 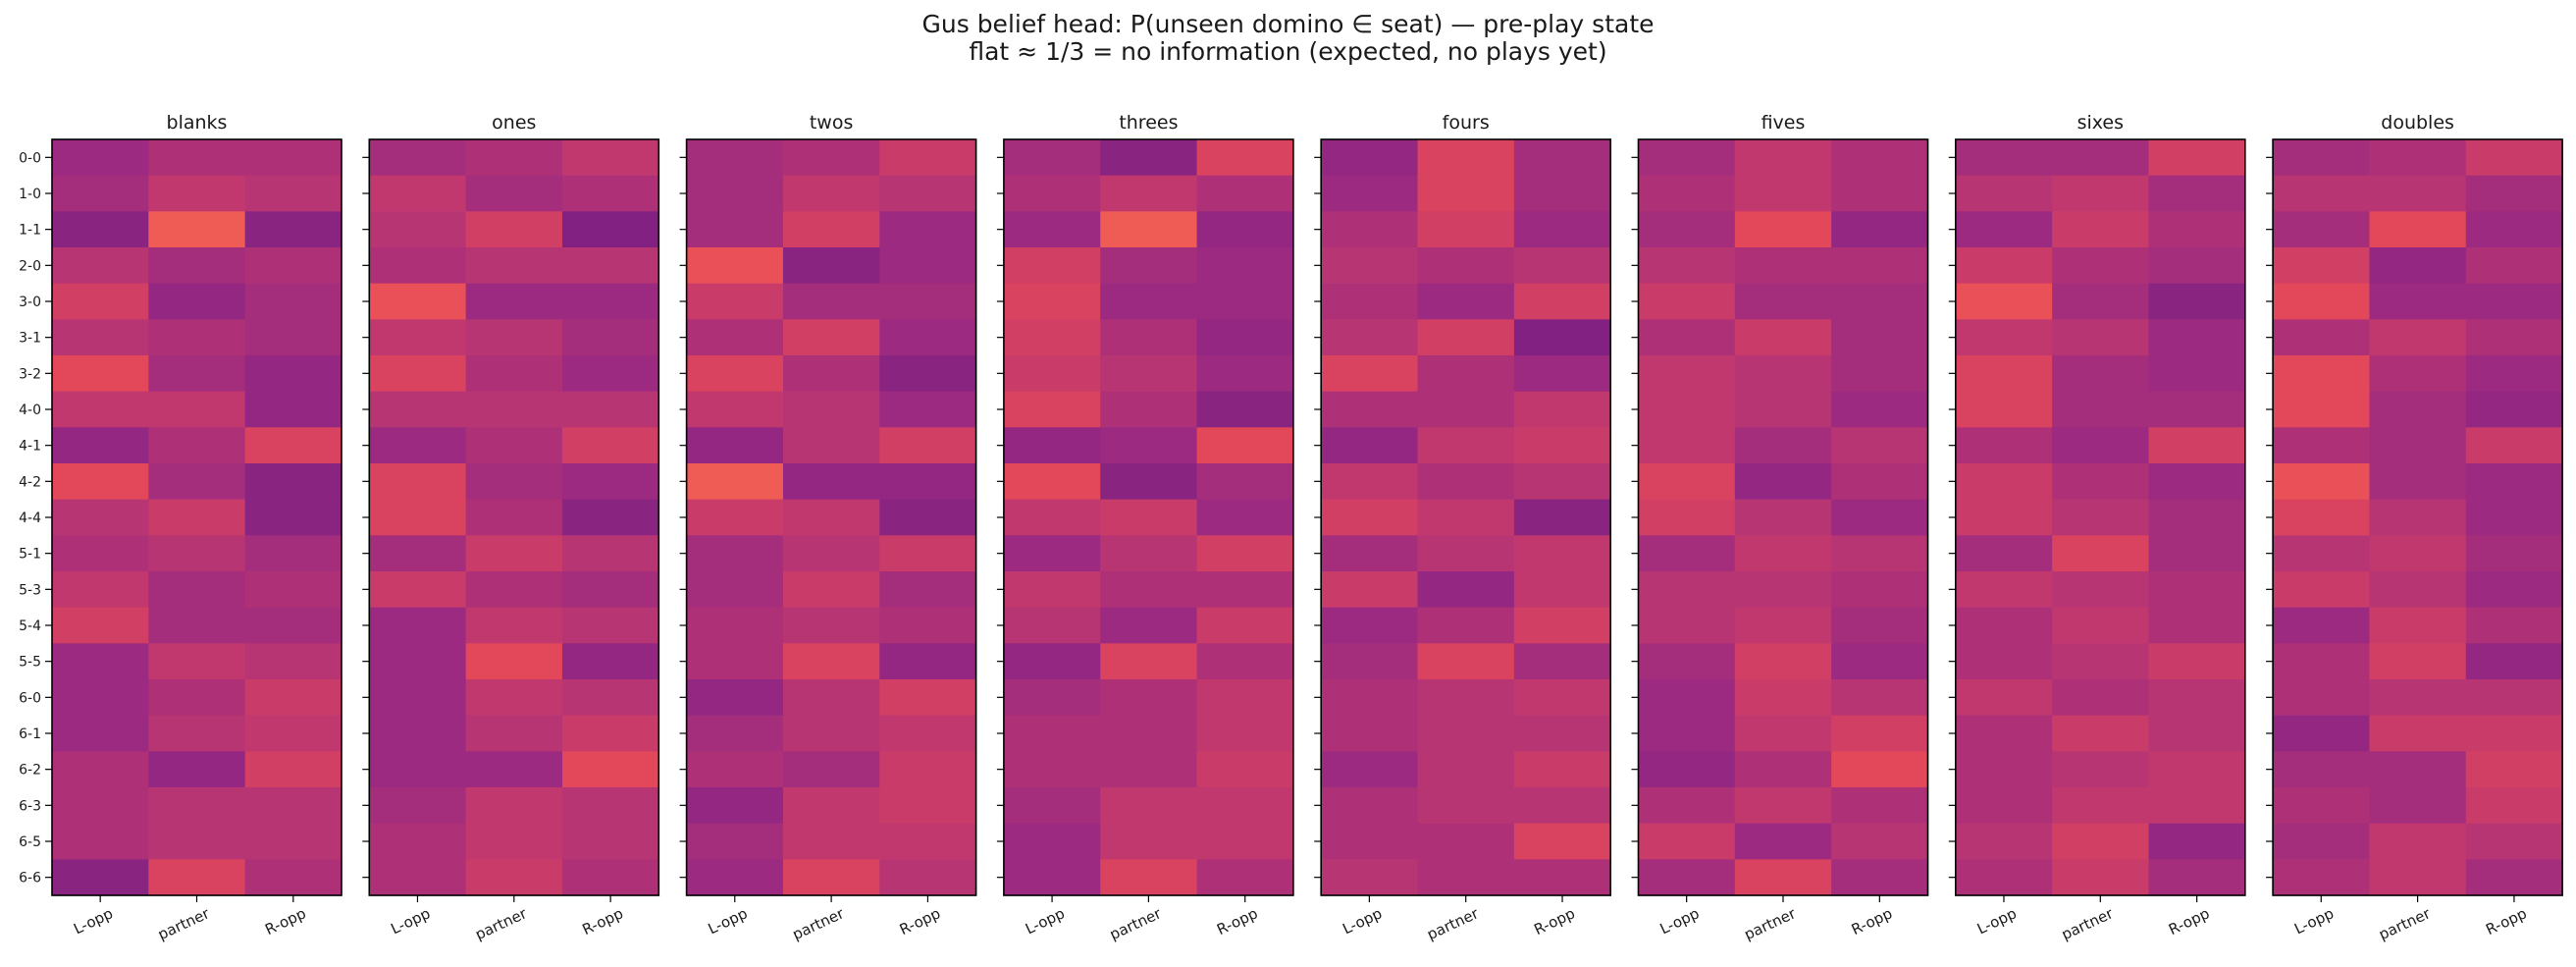 I want to click on cell-threes-2-0-partner, so click(x=1149, y=266).